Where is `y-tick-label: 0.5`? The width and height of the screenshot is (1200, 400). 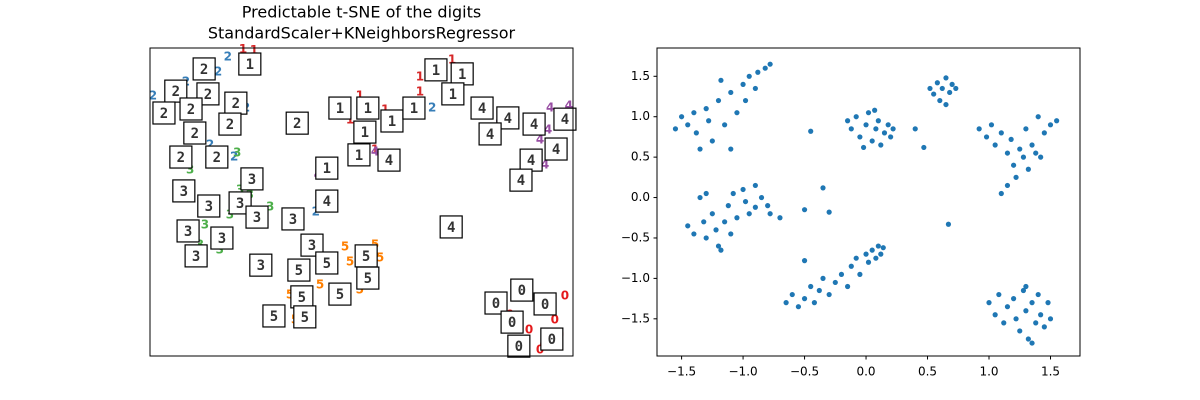
y-tick-label: 0.5 is located at coordinates (640, 157).